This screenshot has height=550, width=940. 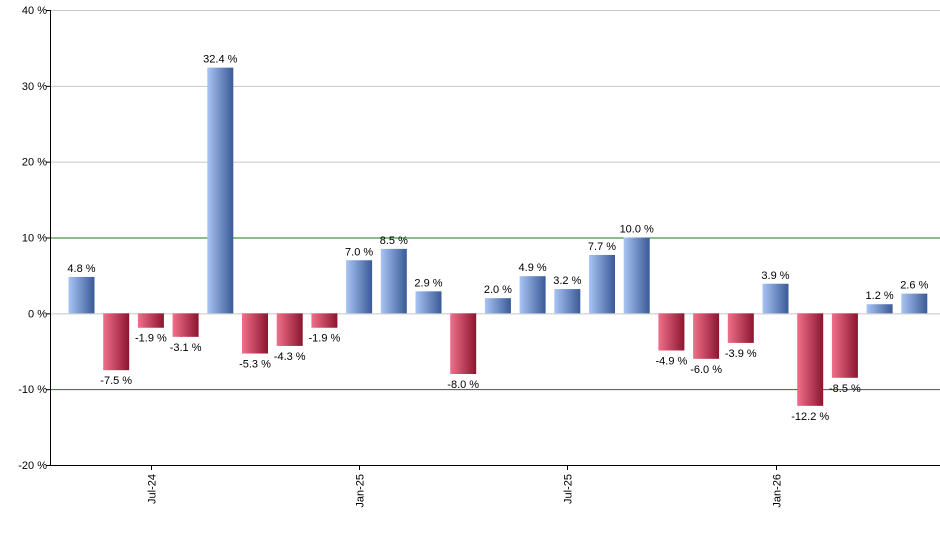 I want to click on data-label: 8.5 %, so click(x=394, y=241).